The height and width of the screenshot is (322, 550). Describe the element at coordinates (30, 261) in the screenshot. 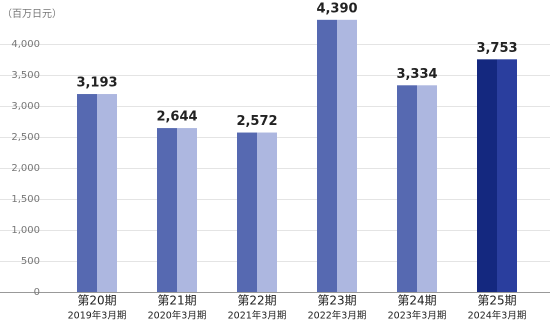

I see `y-tick-label: 500` at that location.